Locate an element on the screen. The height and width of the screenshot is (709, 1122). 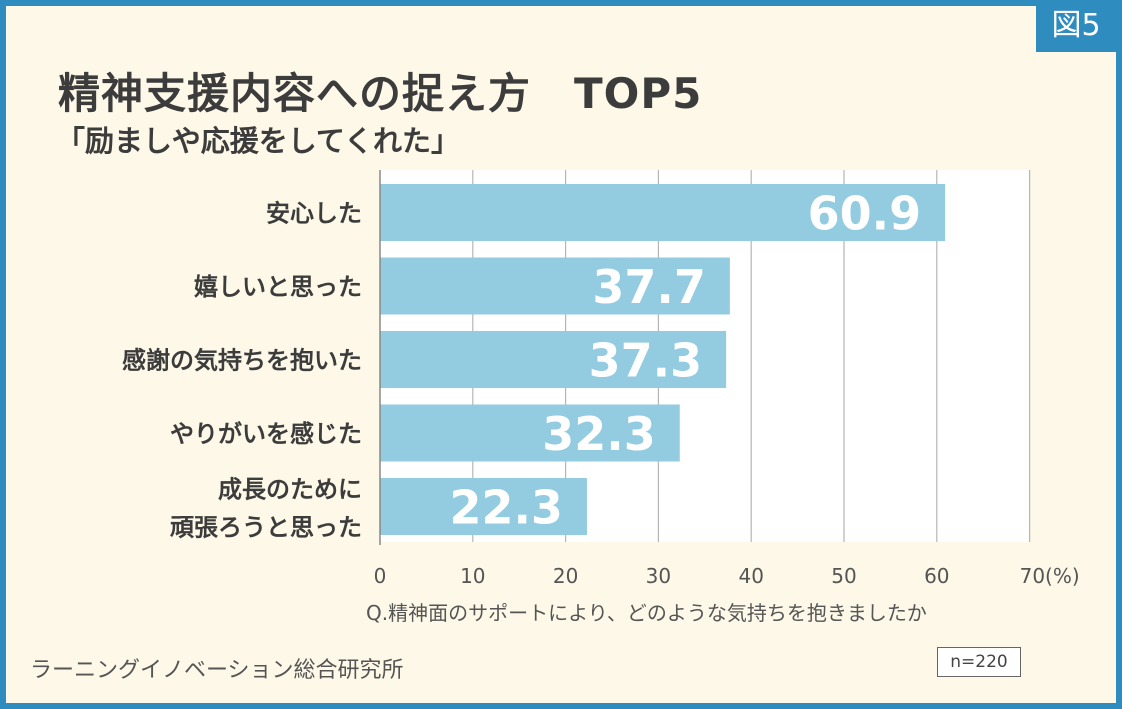
category-label: 感謝の気持ちを抱いた is located at coordinates (242, 361).